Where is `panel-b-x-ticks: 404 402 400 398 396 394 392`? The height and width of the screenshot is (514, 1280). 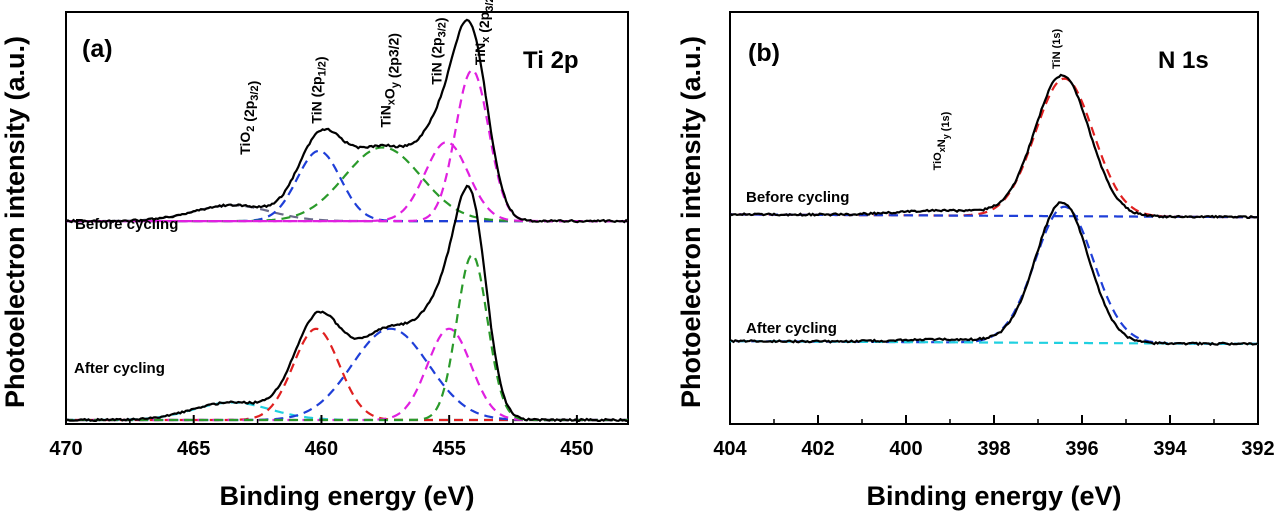 panel-b-x-ticks: 404 402 400 398 396 394 392 is located at coordinates (994, 437).